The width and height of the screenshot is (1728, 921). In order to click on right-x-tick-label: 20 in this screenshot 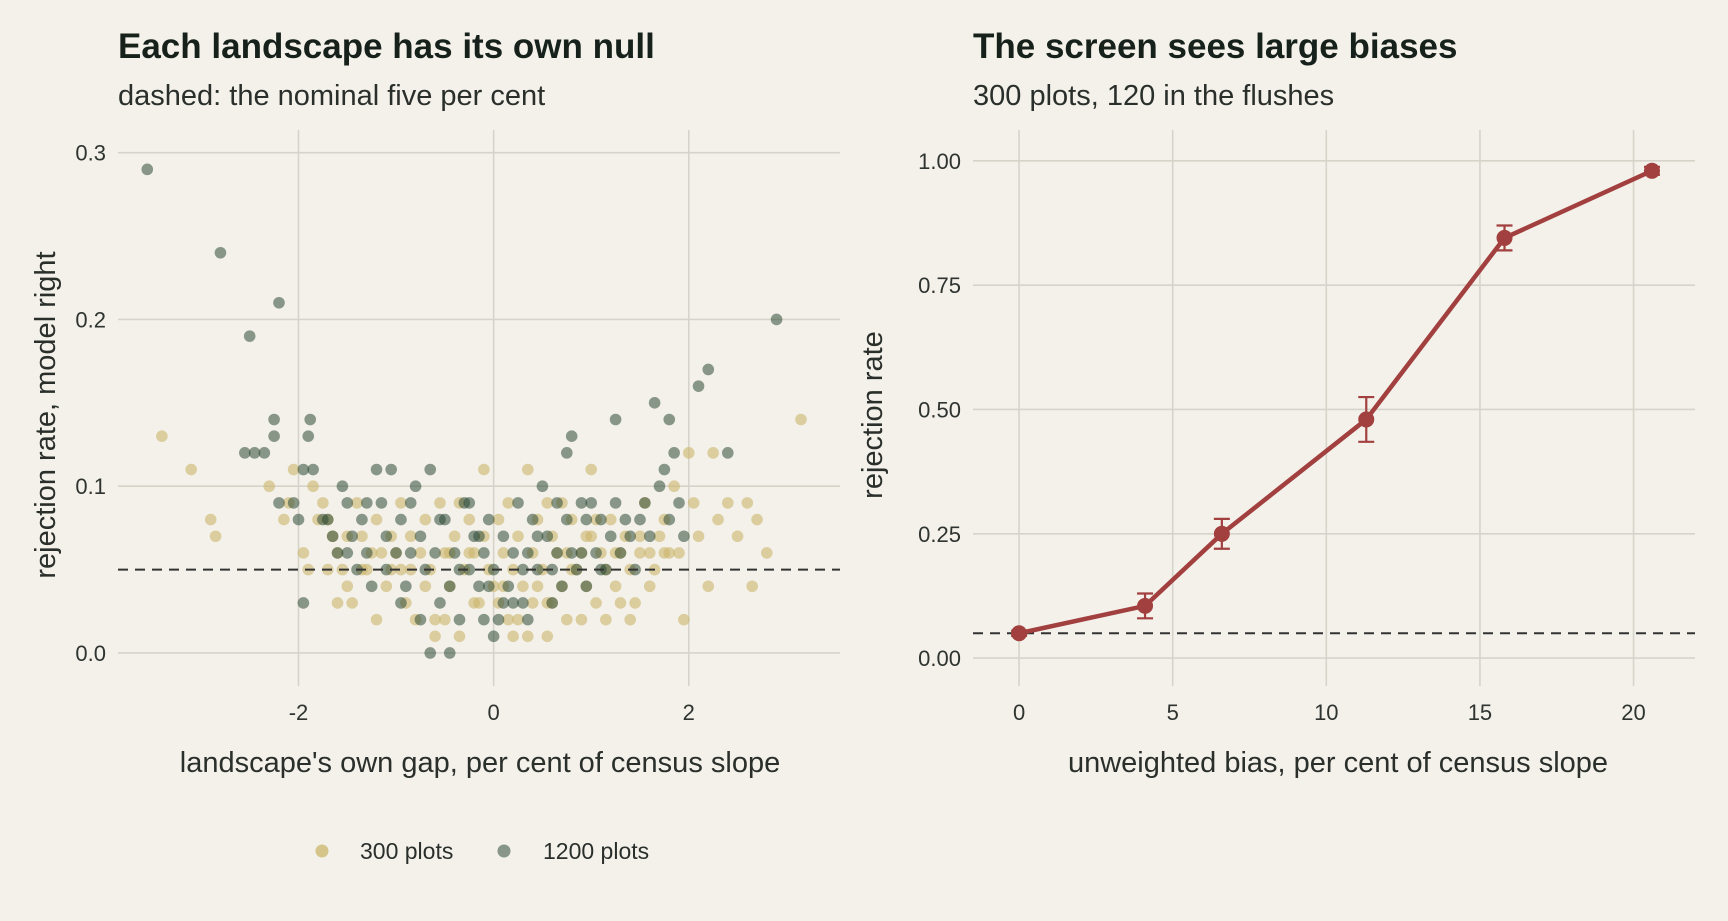, I will do `click(1633, 712)`.